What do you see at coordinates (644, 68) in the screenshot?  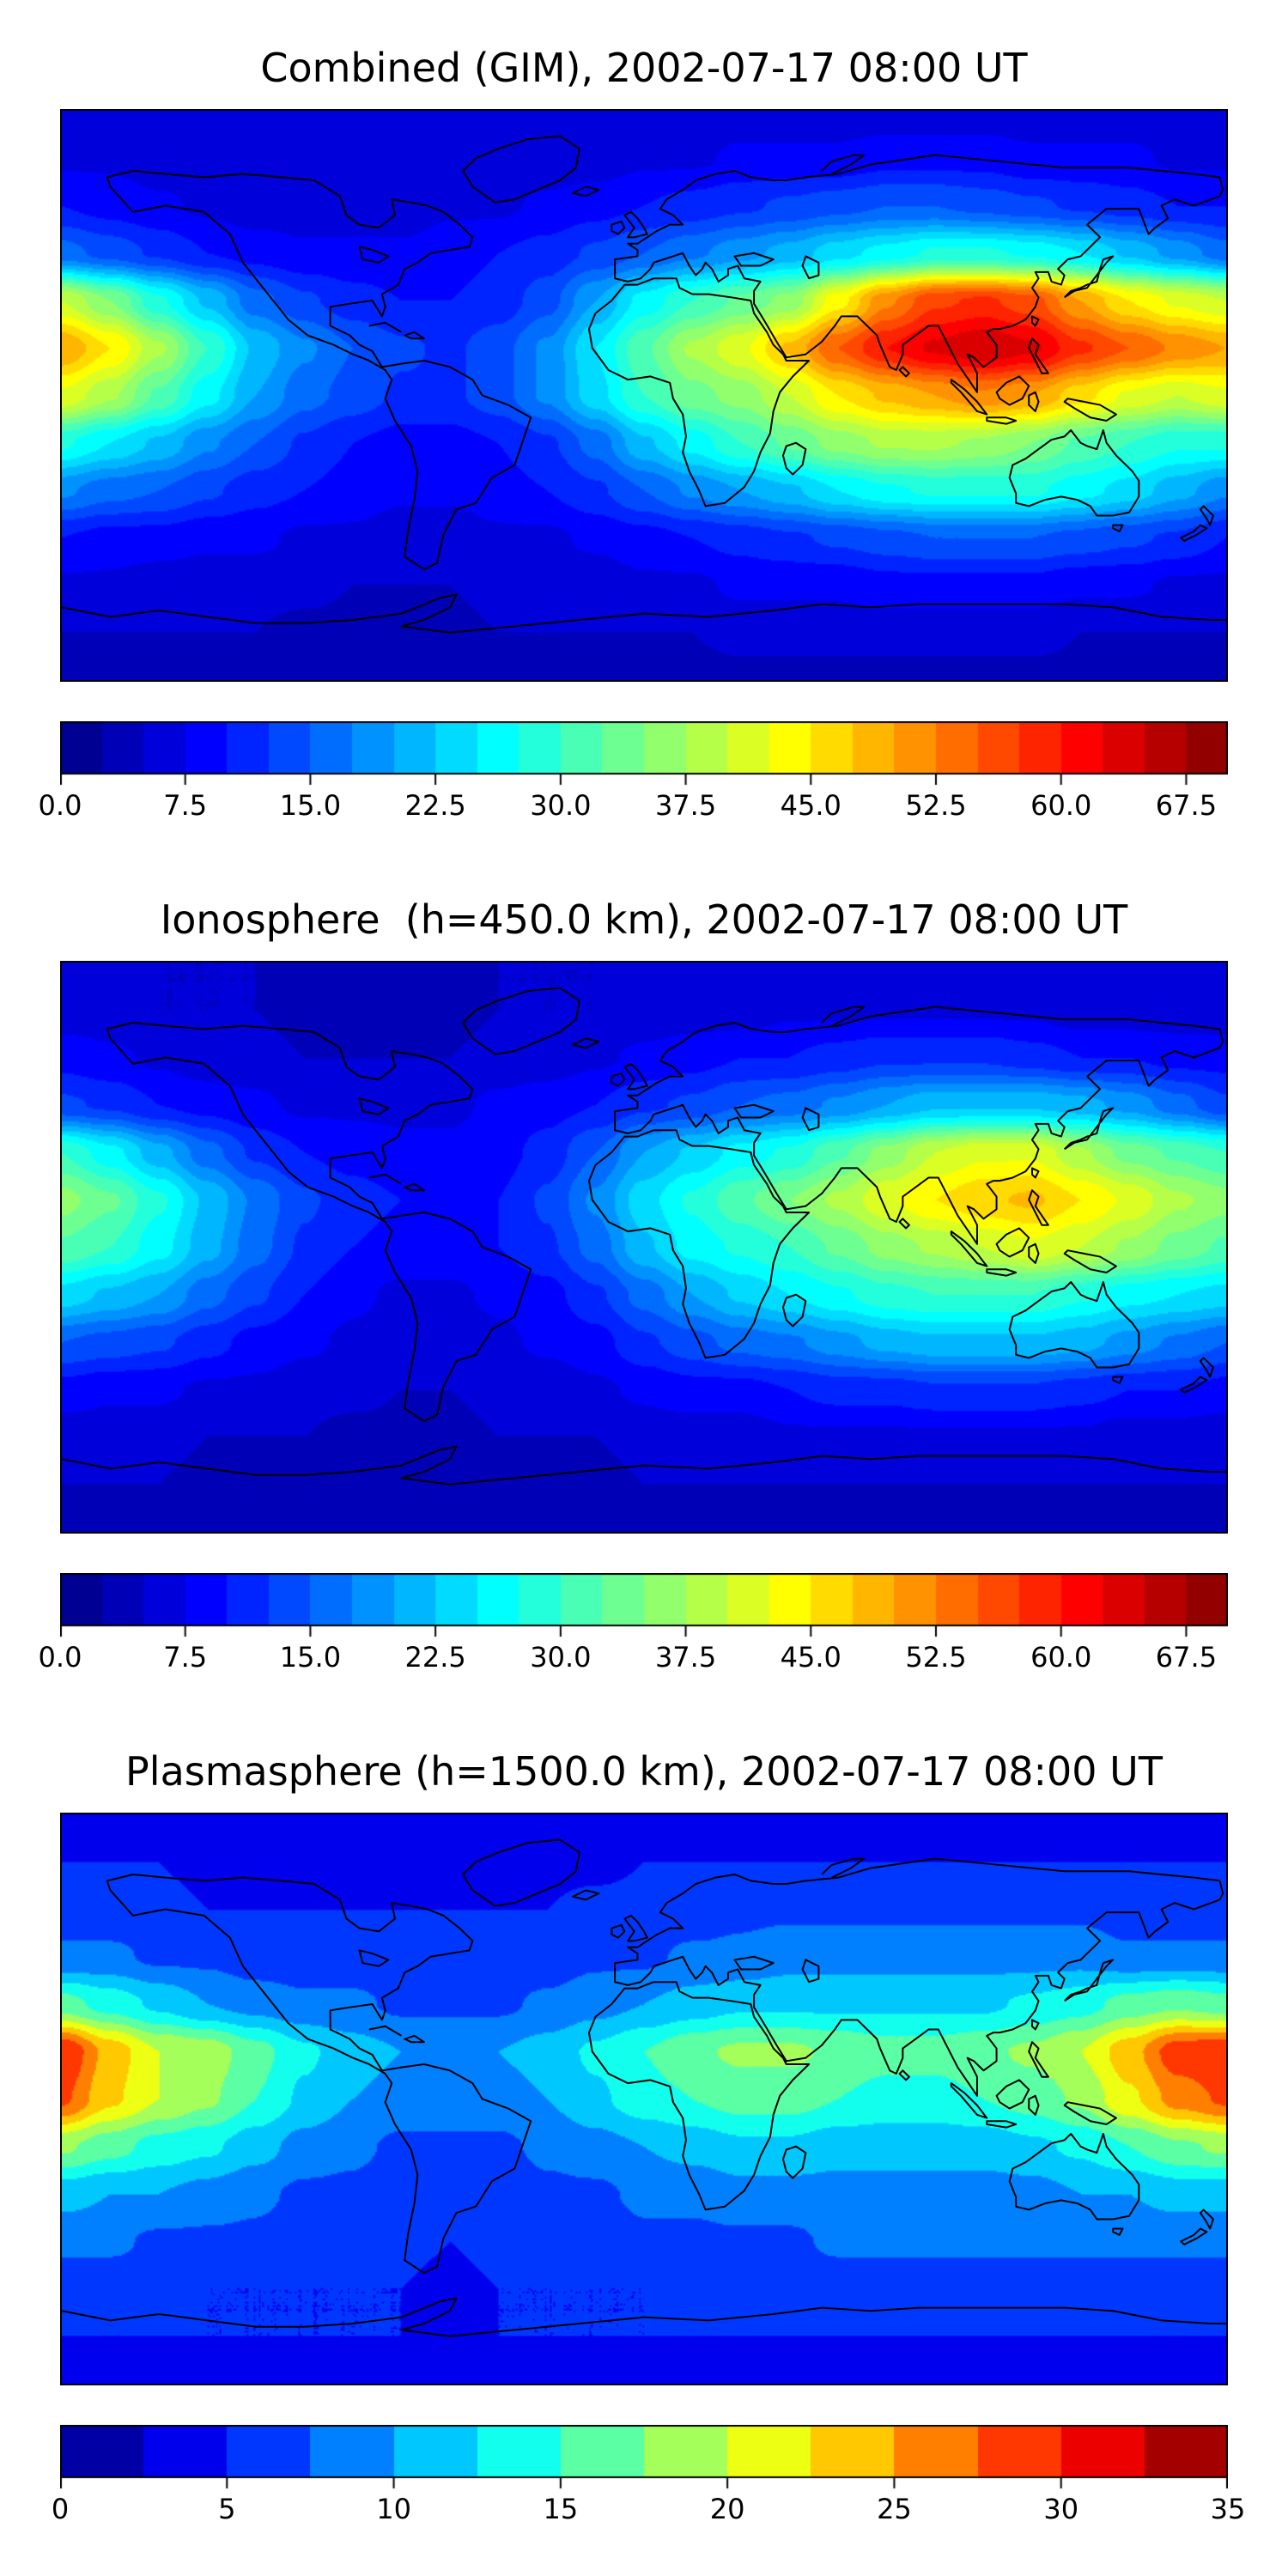 I see `panel-title-combined: Combined (GIM), 2002-07-17 08:00 UT` at bounding box center [644, 68].